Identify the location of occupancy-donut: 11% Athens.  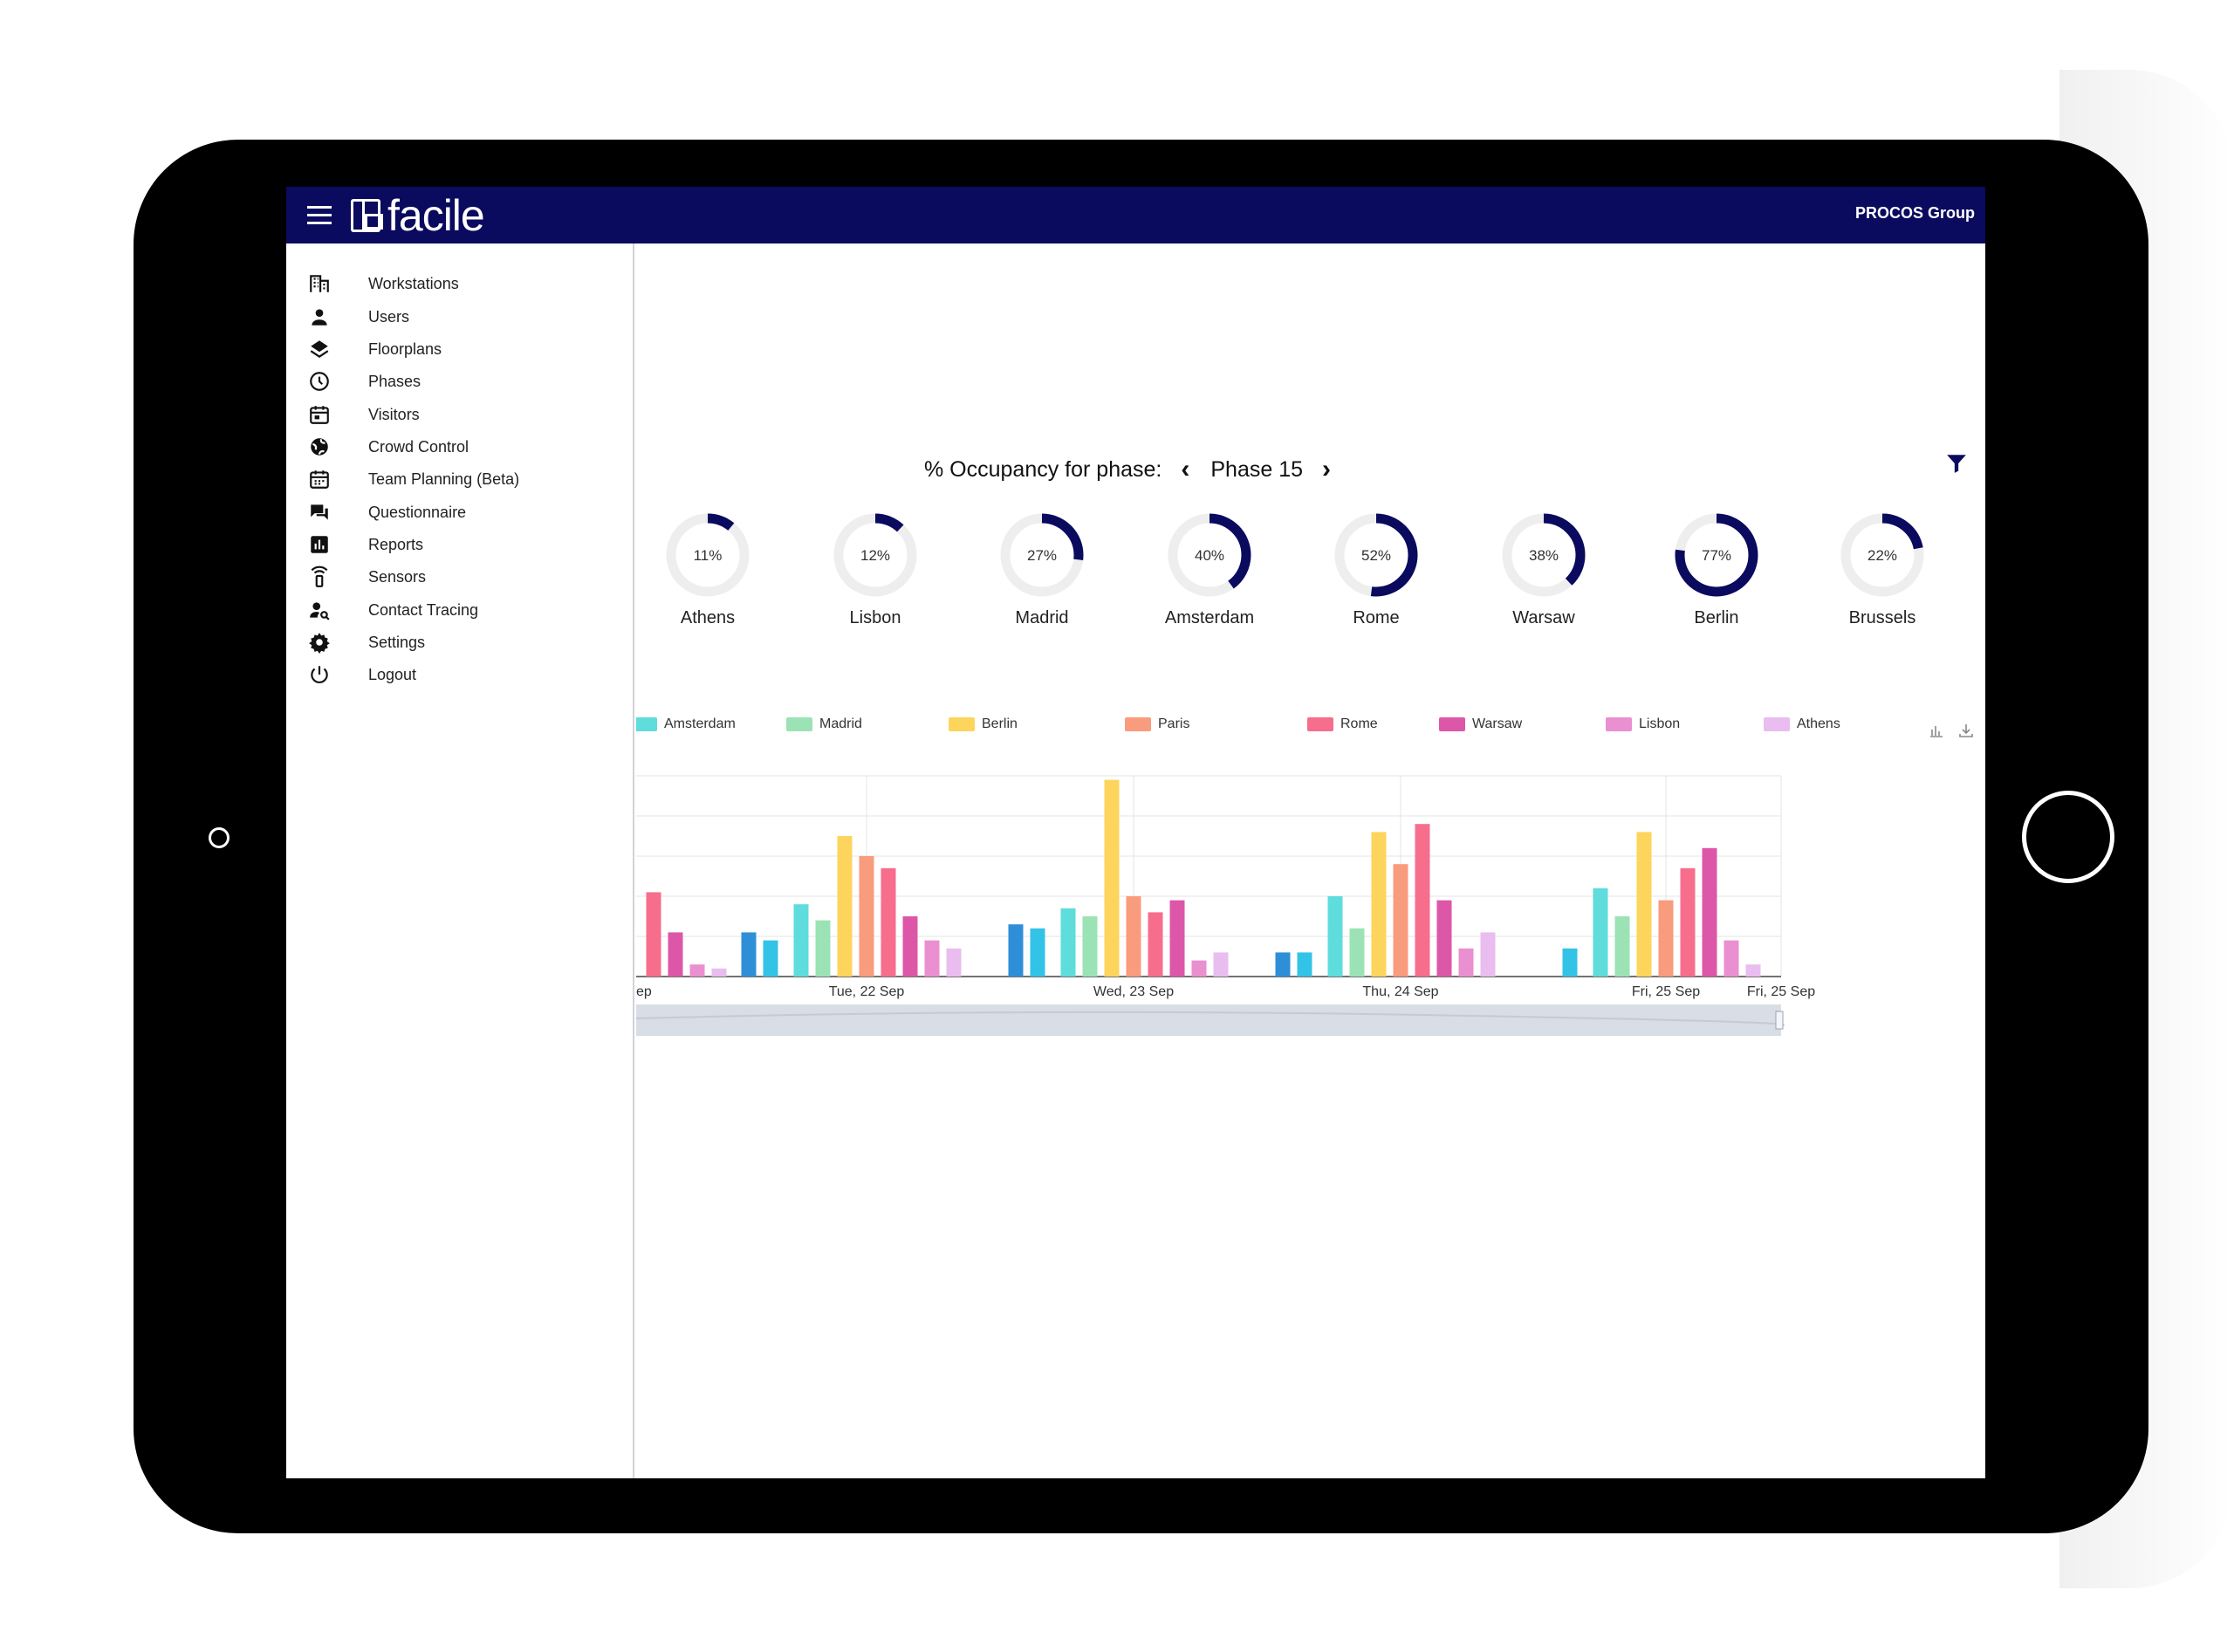
(708, 567).